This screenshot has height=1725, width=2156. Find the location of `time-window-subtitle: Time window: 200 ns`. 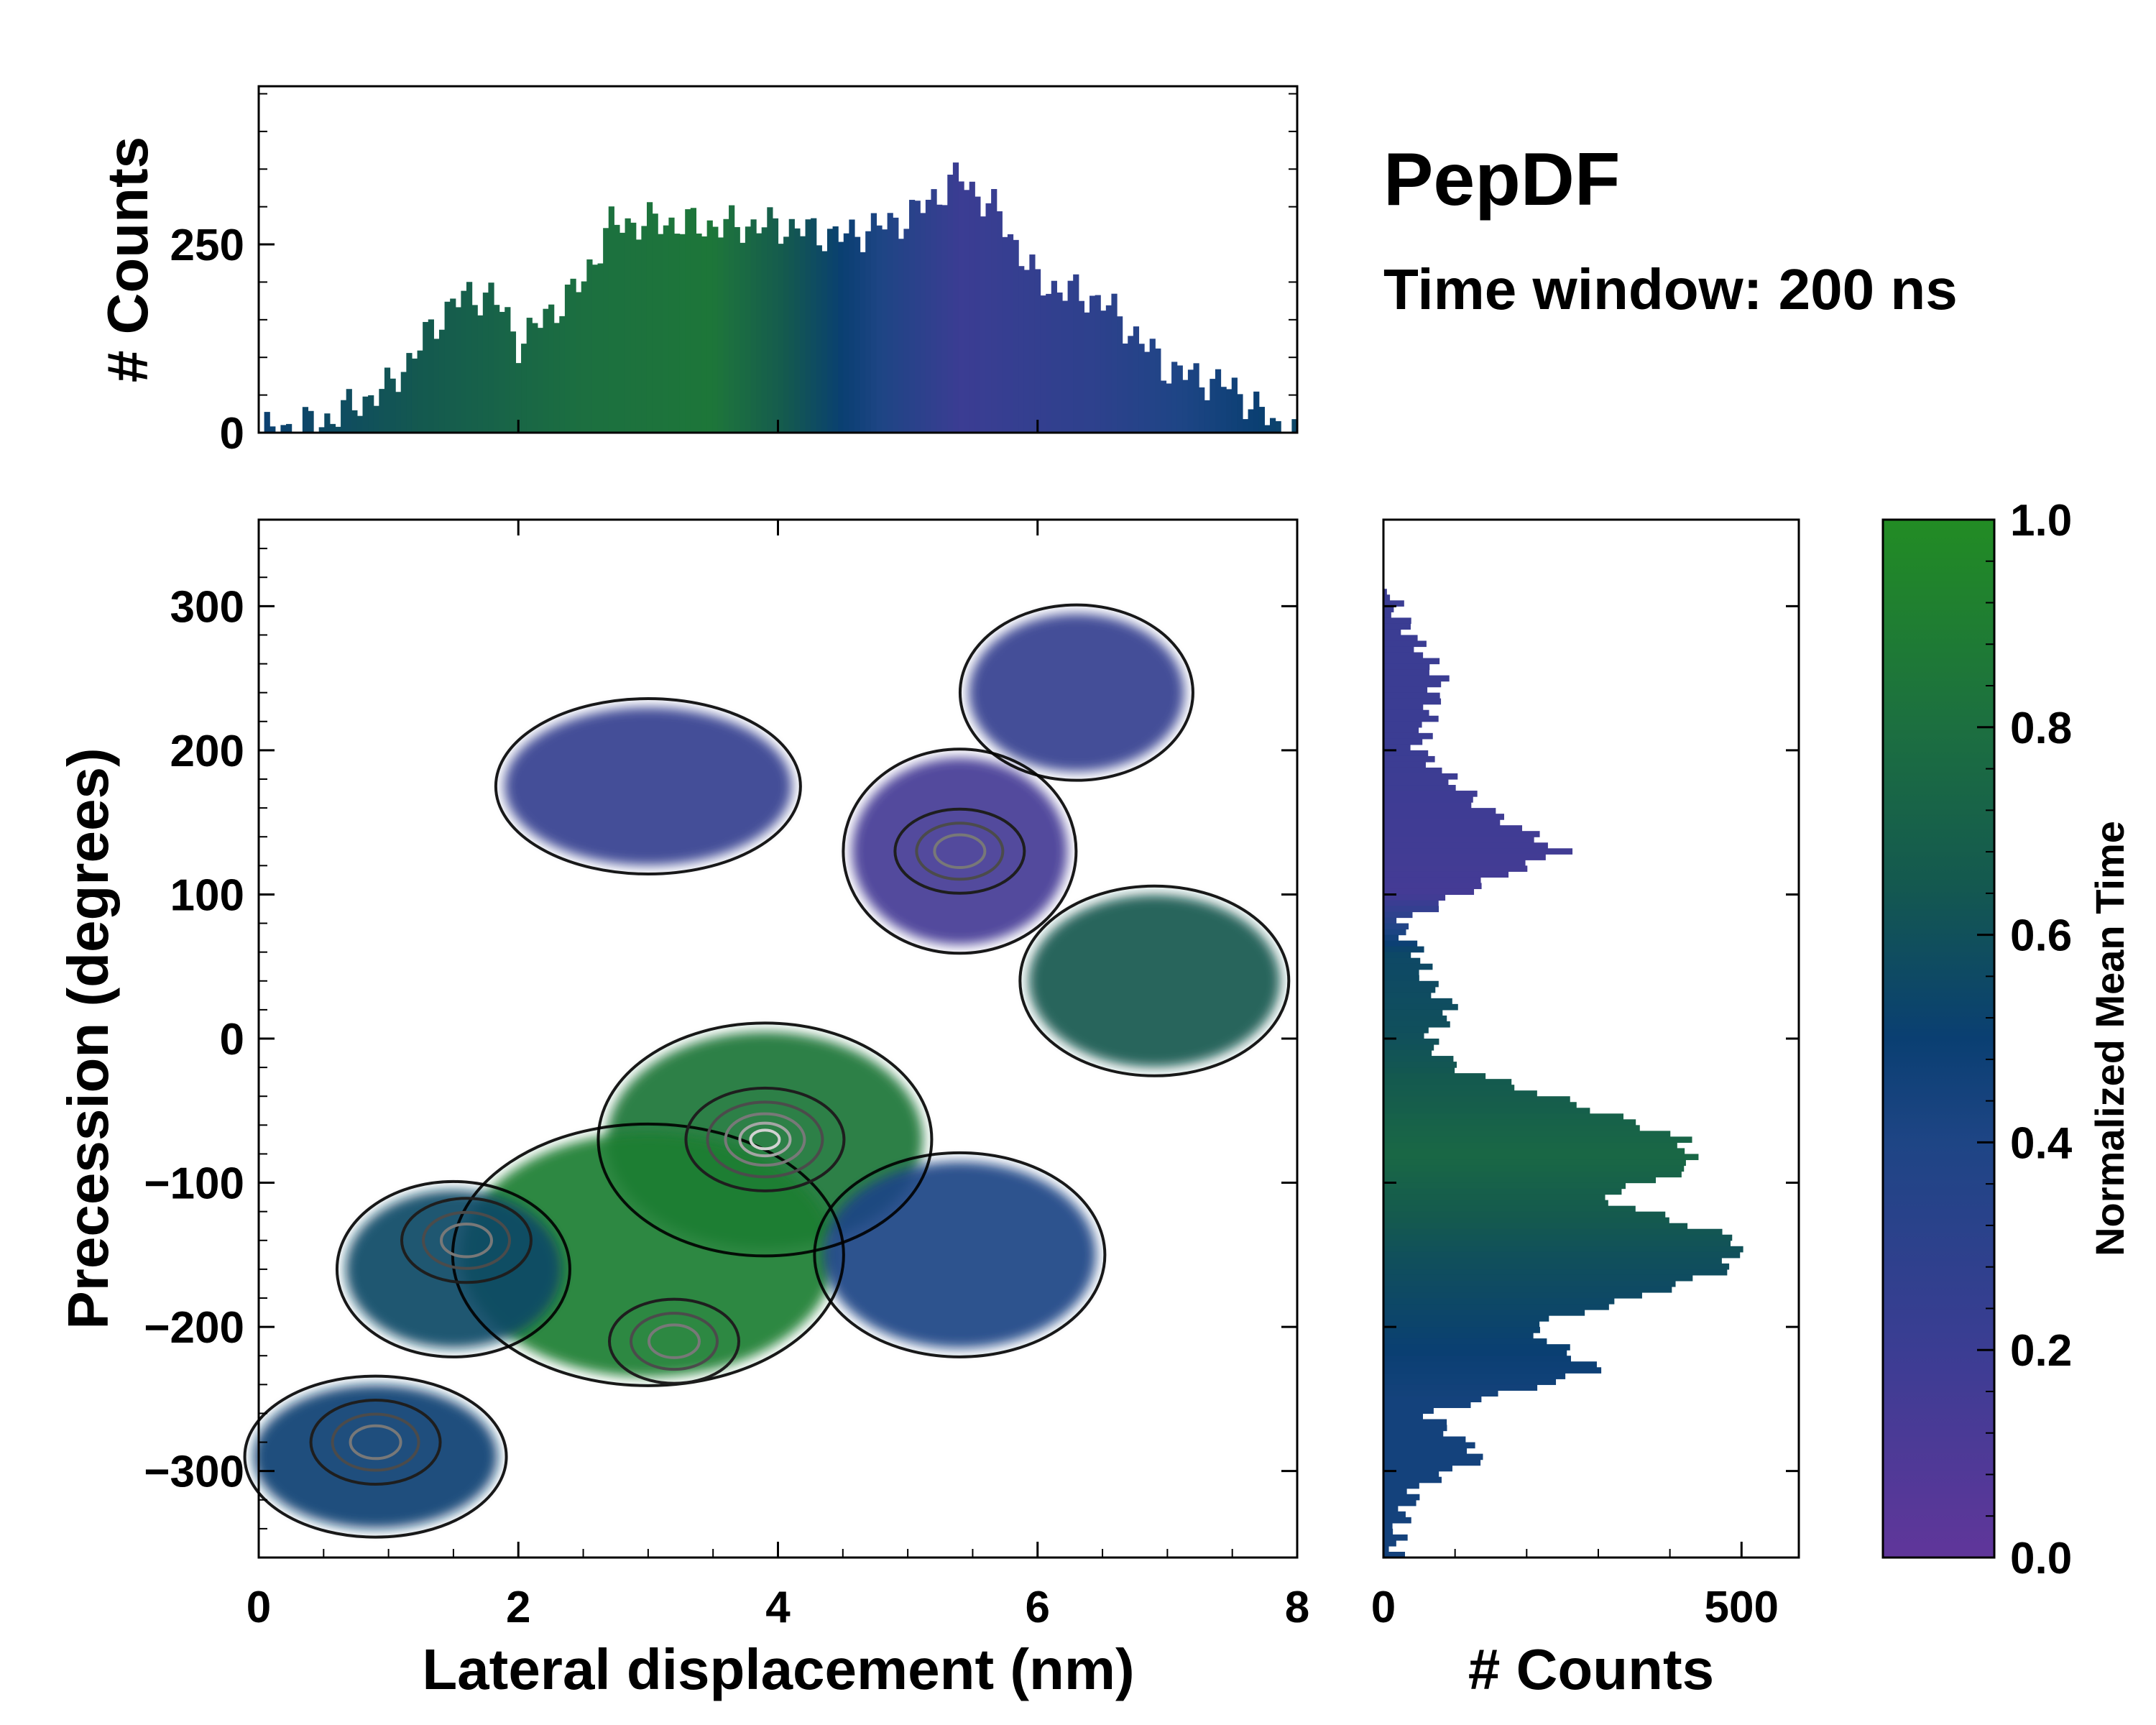

time-window-subtitle: Time window: 200 ns is located at coordinates (1671, 289).